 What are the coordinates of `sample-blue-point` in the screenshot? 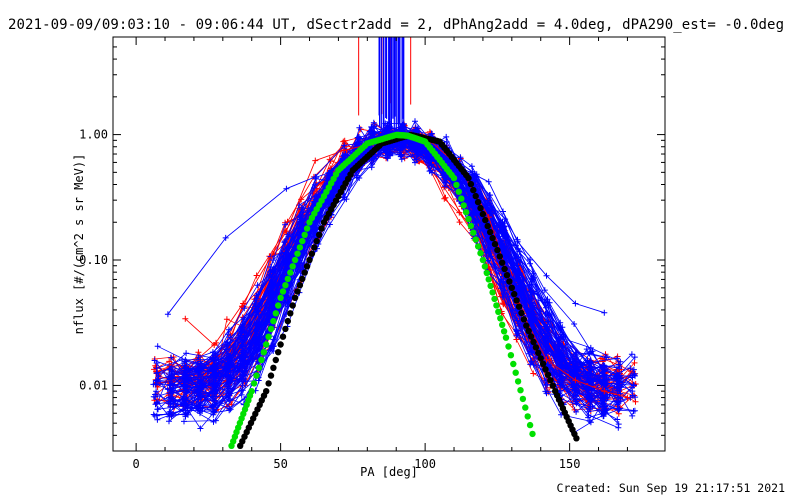 It's located at (575, 303).